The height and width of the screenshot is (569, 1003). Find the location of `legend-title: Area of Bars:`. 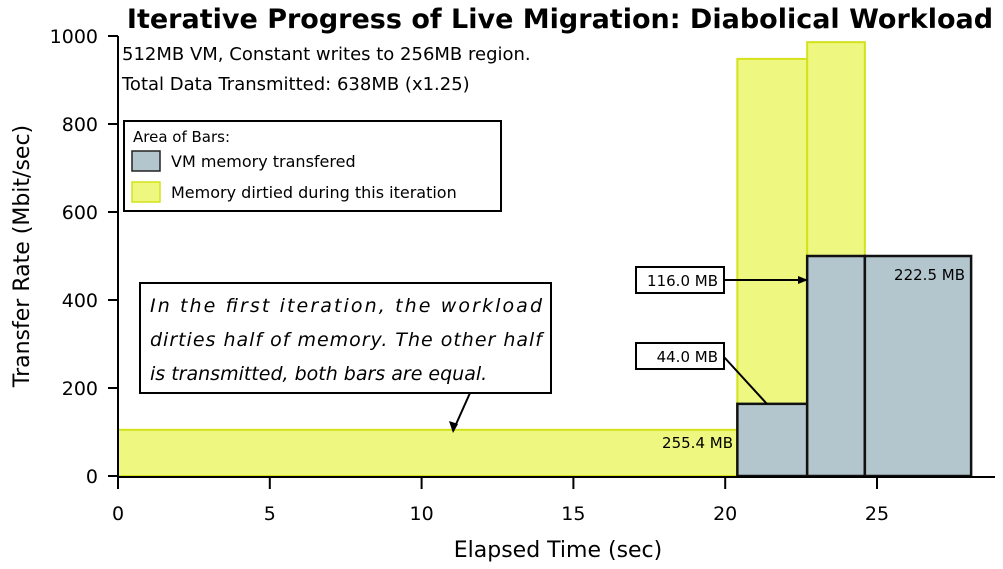

legend-title: Area of Bars: is located at coordinates (181, 137).